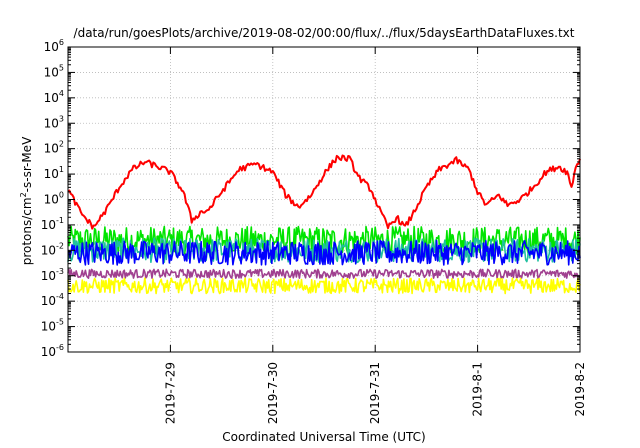  What do you see at coordinates (54, 173) in the screenshot?
I see `y-tick-label: 10¹` at bounding box center [54, 173].